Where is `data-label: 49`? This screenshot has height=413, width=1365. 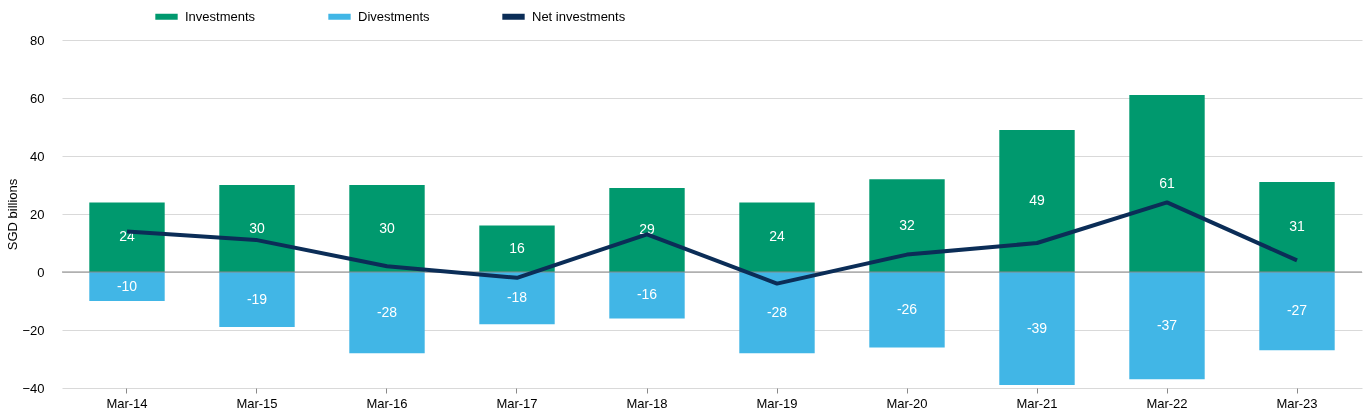
data-label: 49 is located at coordinates (1037, 199).